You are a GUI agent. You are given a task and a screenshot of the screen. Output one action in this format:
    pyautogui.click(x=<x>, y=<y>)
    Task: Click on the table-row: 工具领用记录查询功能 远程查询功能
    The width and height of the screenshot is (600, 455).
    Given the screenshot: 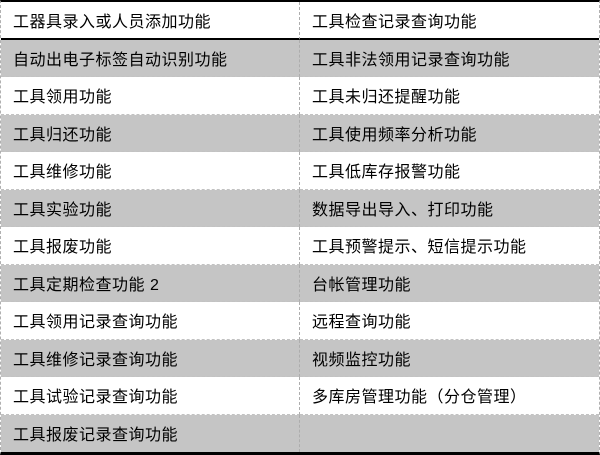 What is the action you would take?
    pyautogui.click(x=300, y=321)
    